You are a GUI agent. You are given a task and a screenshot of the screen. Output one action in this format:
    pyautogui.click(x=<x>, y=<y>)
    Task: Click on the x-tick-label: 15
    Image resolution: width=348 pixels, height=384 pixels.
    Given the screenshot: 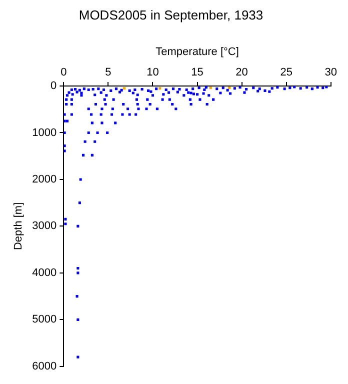 What is the action you would take?
    pyautogui.click(x=197, y=72)
    